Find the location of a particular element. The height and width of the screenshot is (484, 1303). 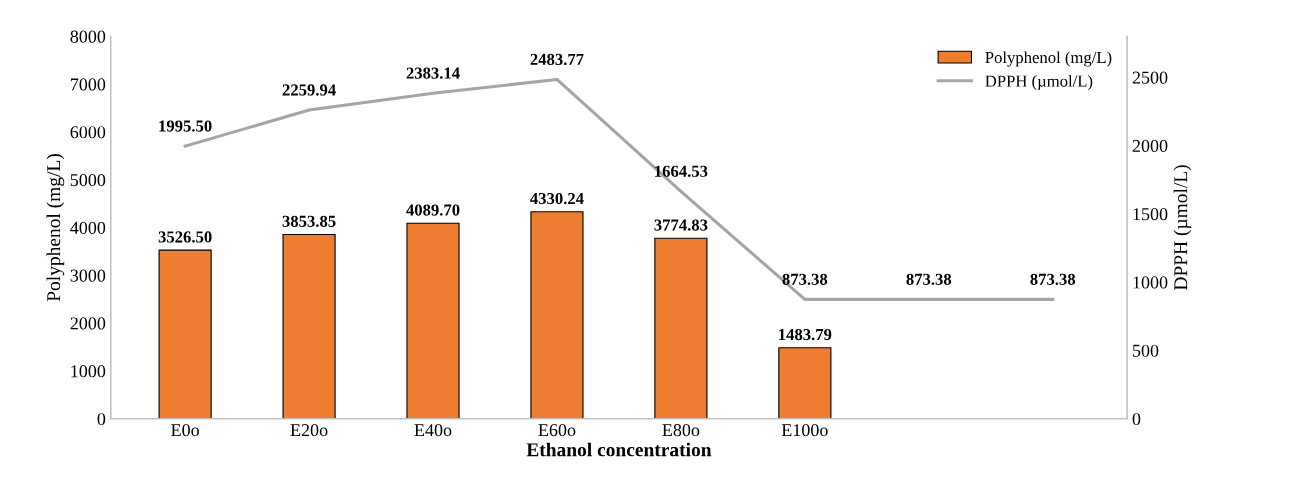

data-label: 3853.85 is located at coordinates (309, 221).